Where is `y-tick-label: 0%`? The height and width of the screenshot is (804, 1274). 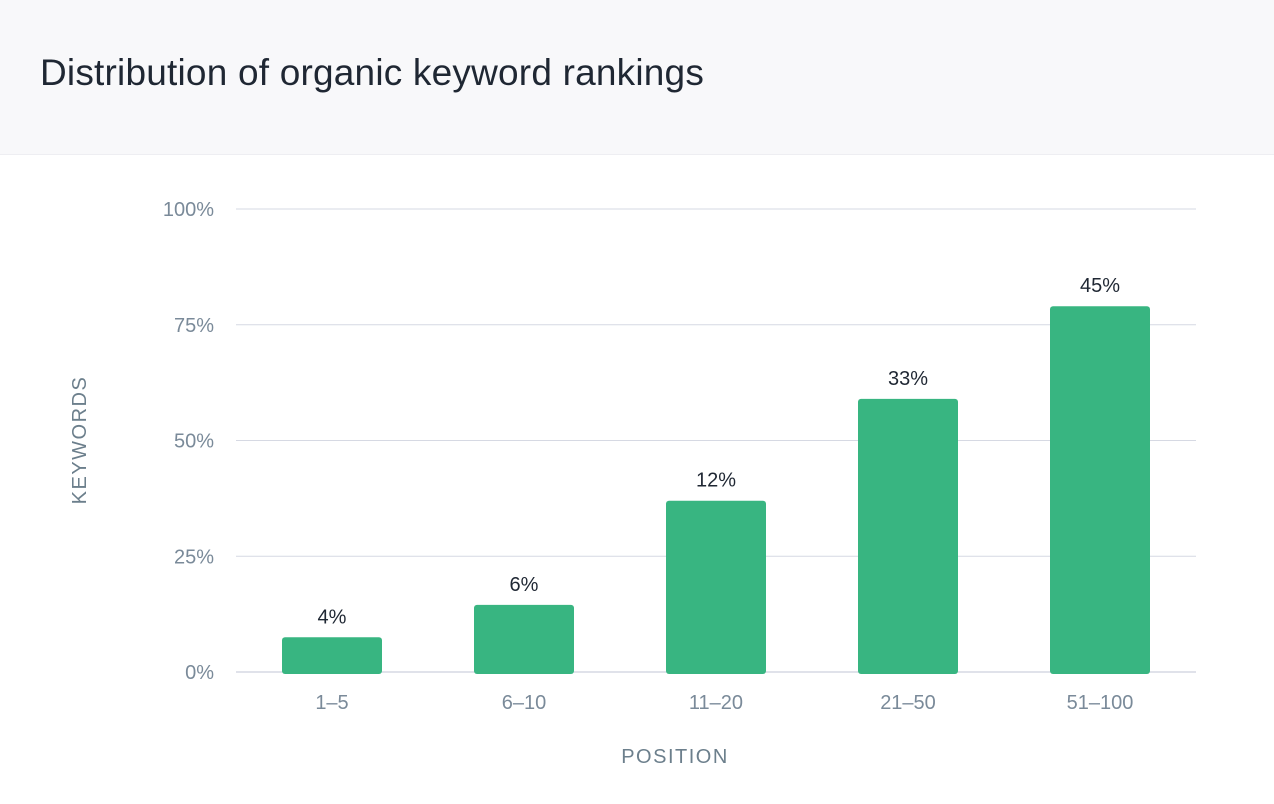 y-tick-label: 0% is located at coordinates (199, 673).